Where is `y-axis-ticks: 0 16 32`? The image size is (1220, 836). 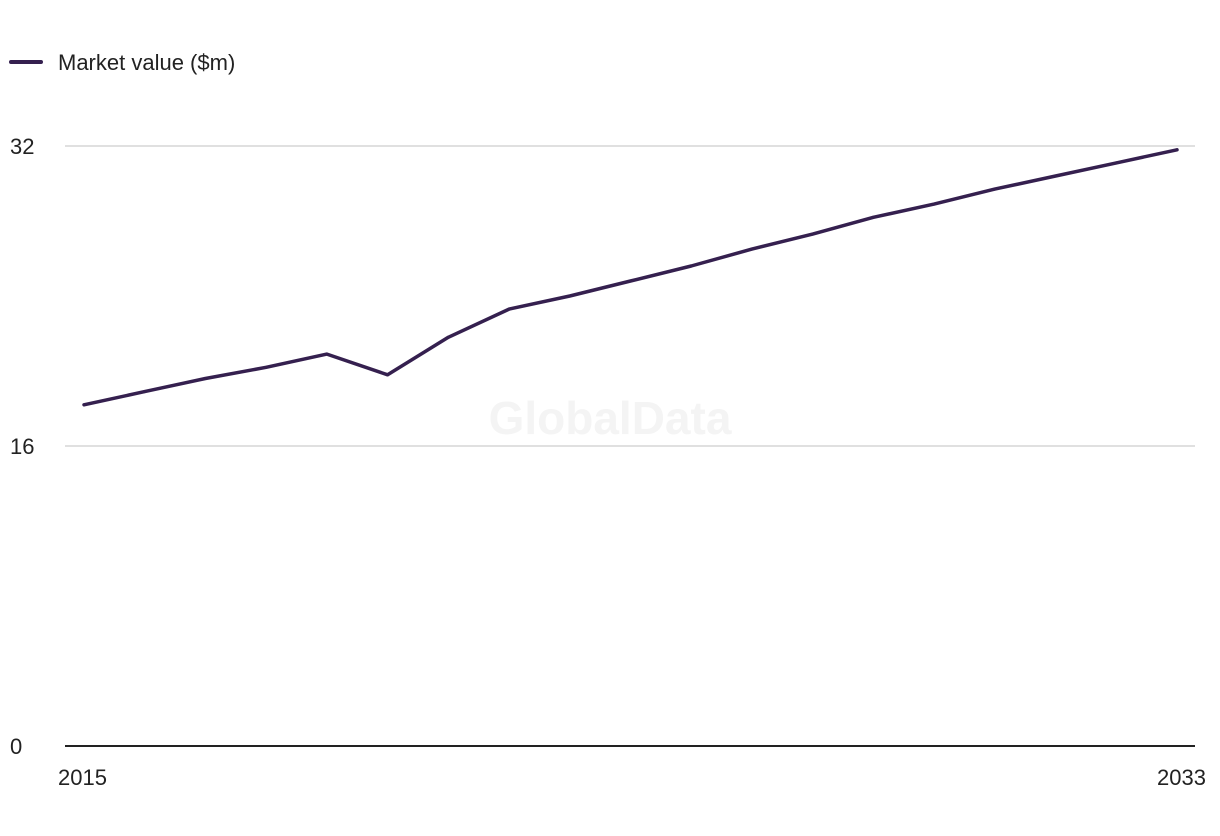 y-axis-ticks: 0 16 32 is located at coordinates (22, 446).